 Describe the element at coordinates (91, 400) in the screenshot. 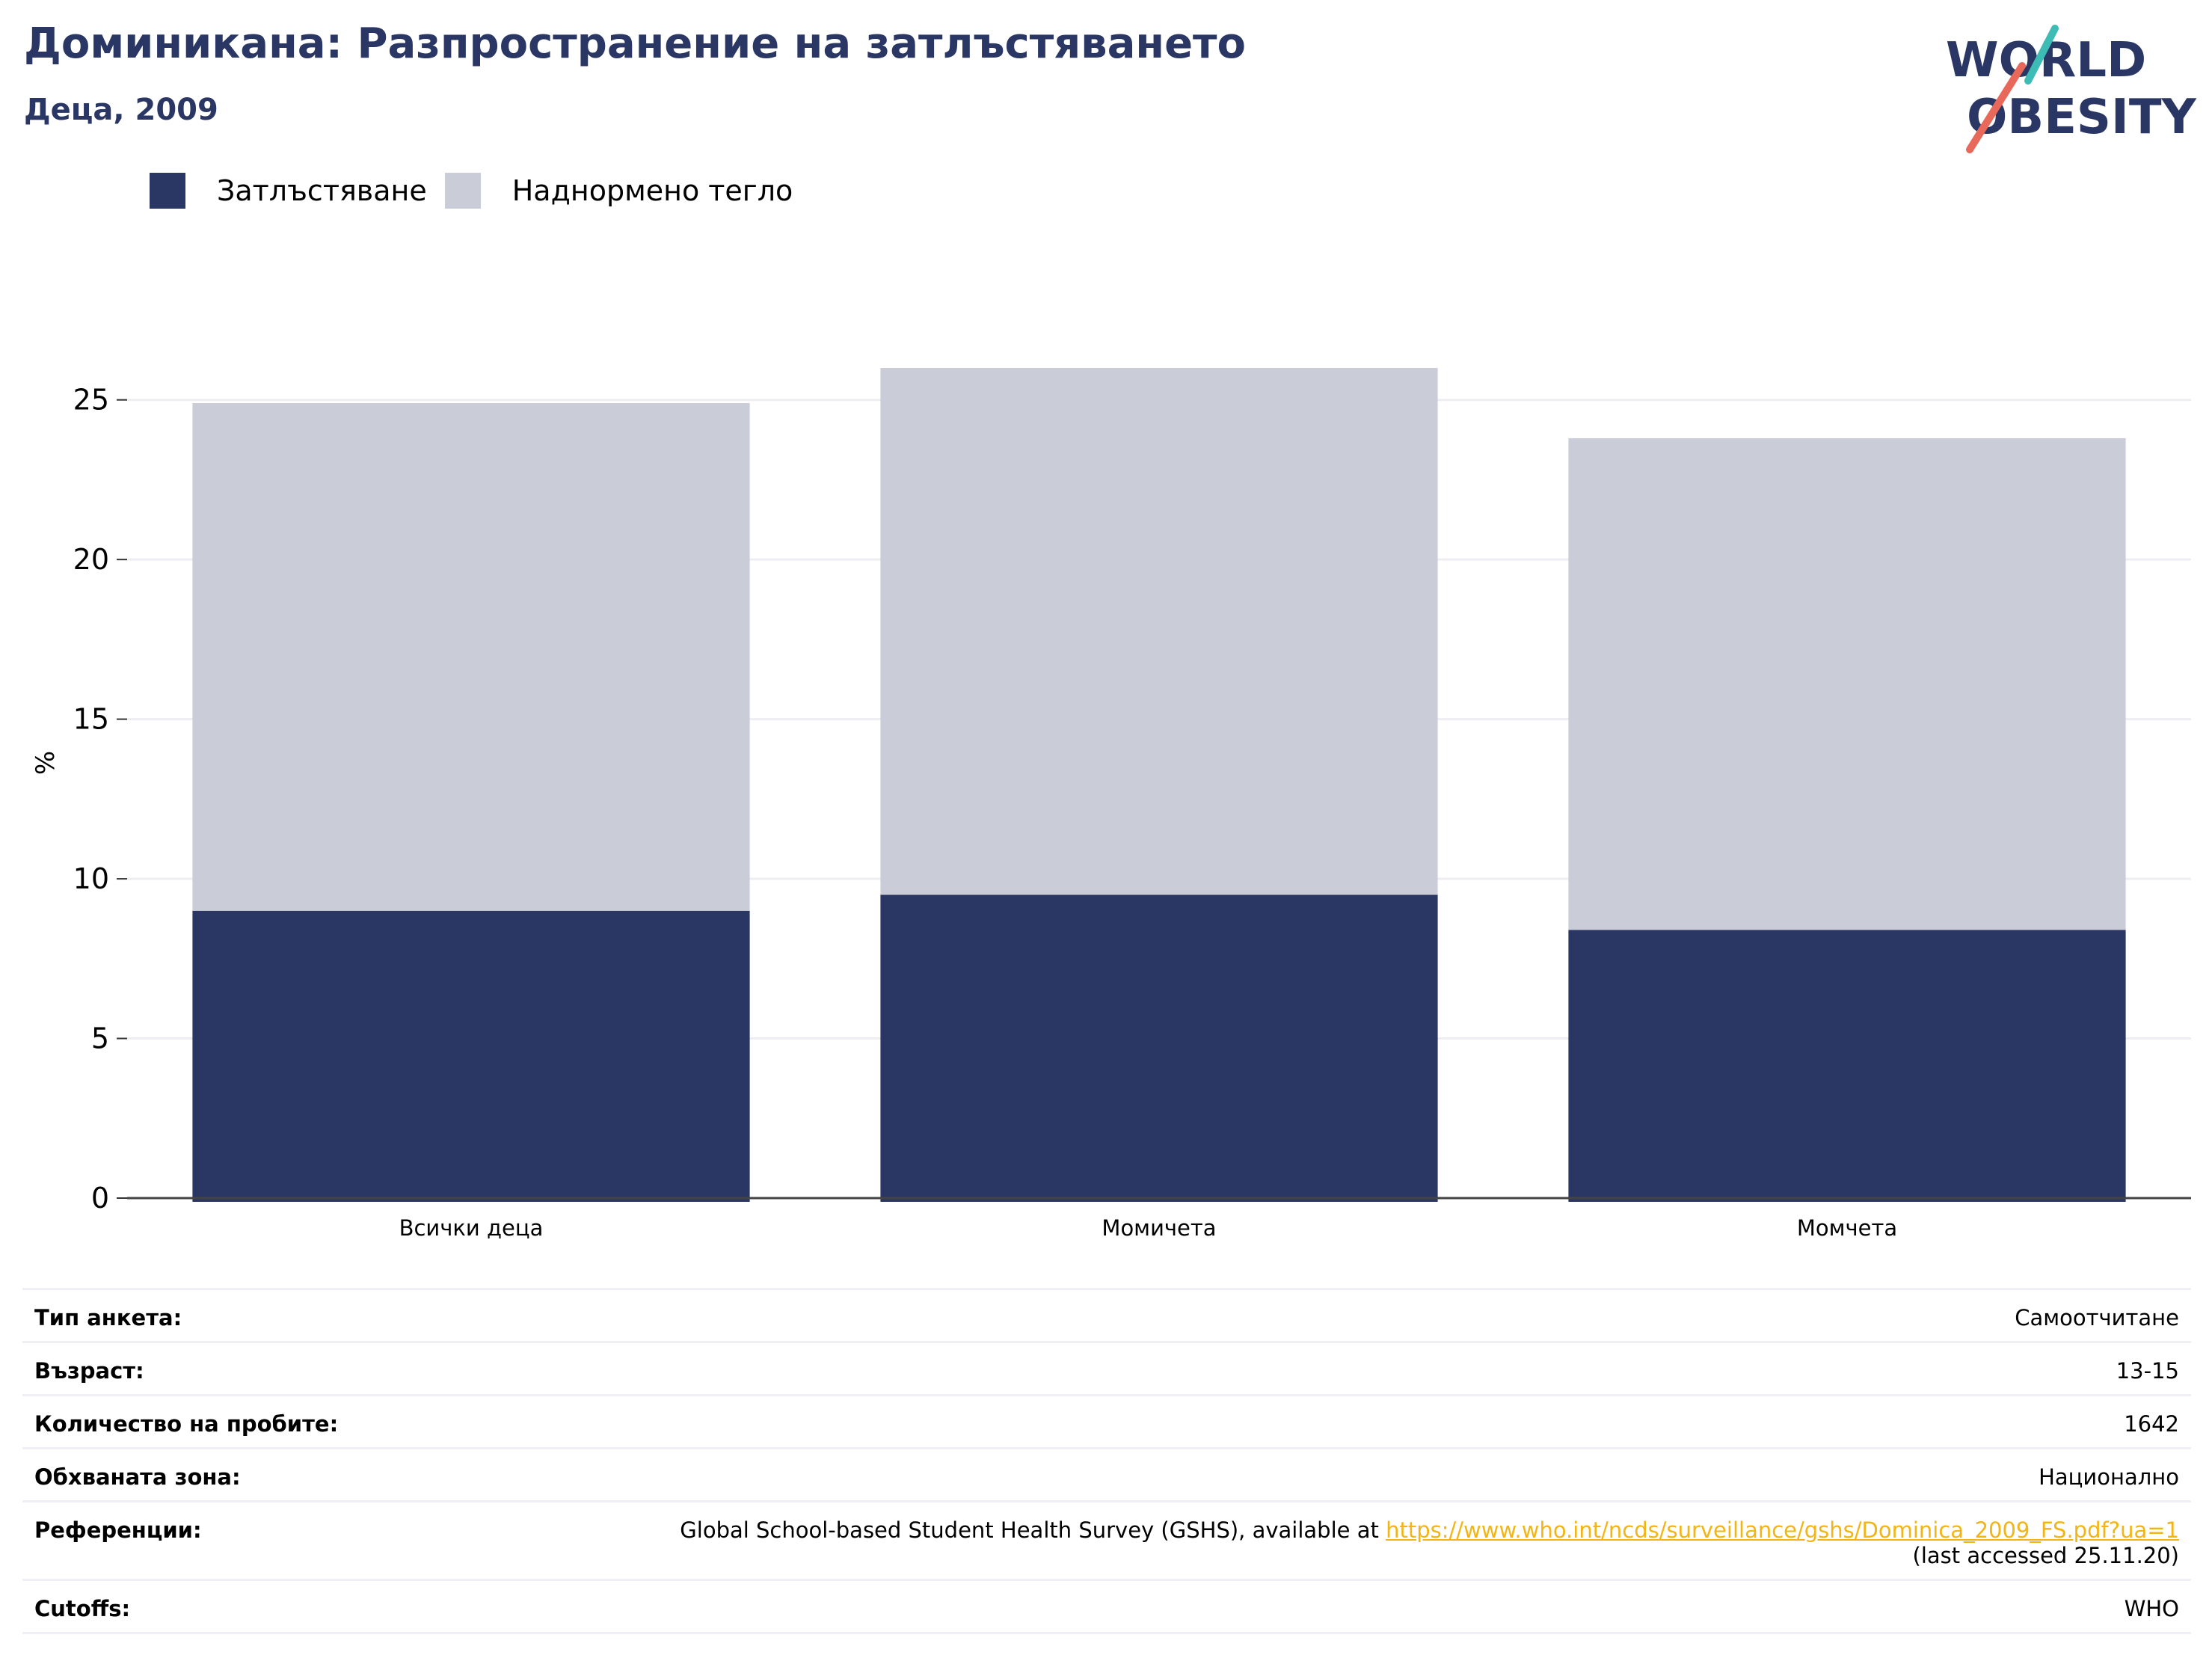

I see `y-tick-label: 25` at that location.